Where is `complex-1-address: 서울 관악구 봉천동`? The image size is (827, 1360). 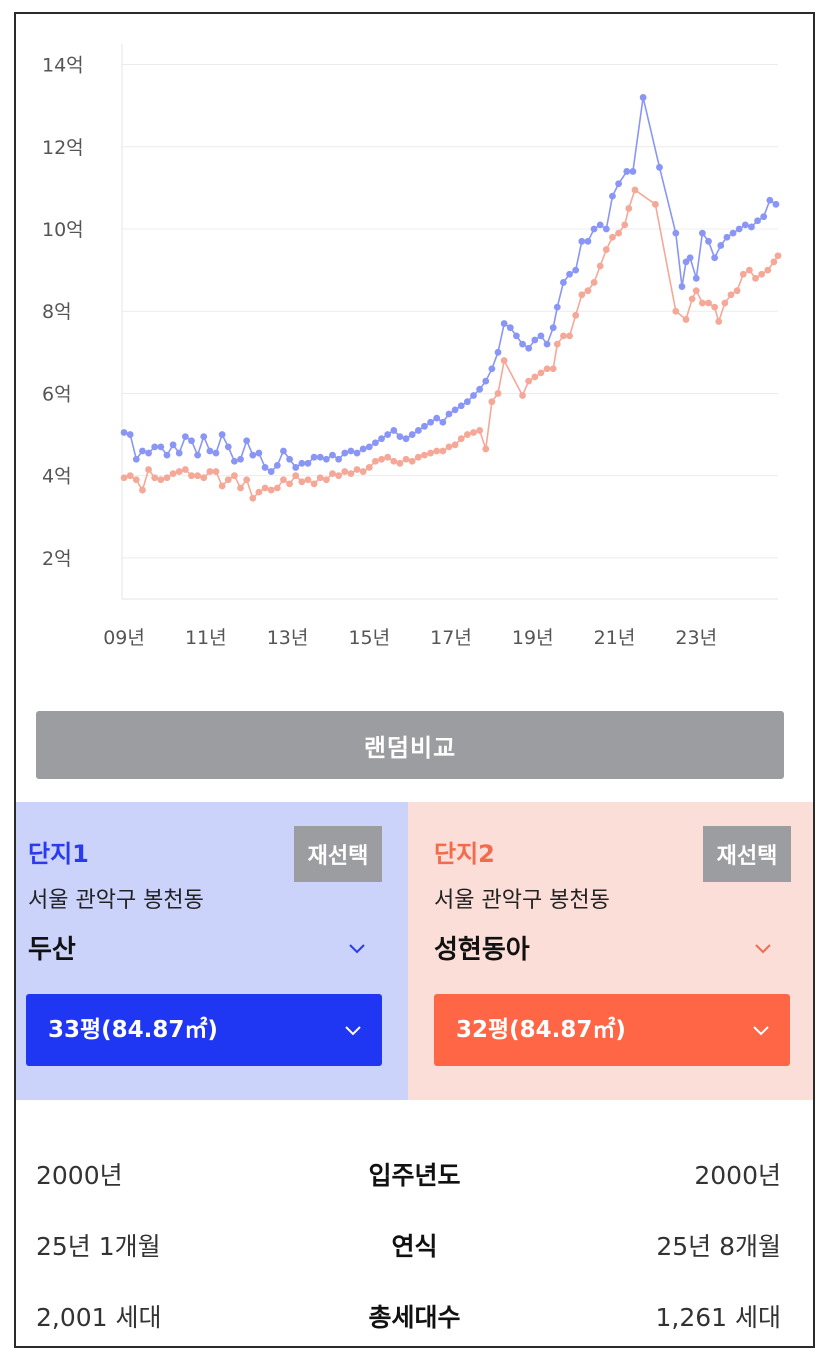
complex-1-address: 서울 관악구 봉천동 is located at coordinates (116, 900).